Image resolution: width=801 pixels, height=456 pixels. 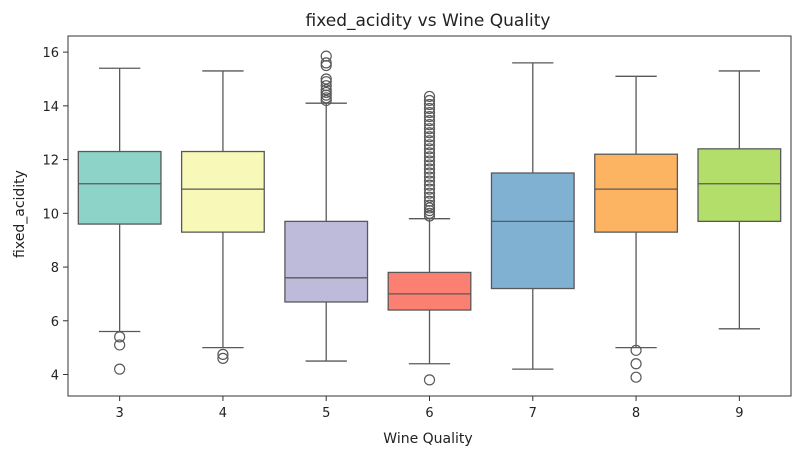 What do you see at coordinates (223, 413) in the screenshot?
I see `x-tick-label: 4` at bounding box center [223, 413].